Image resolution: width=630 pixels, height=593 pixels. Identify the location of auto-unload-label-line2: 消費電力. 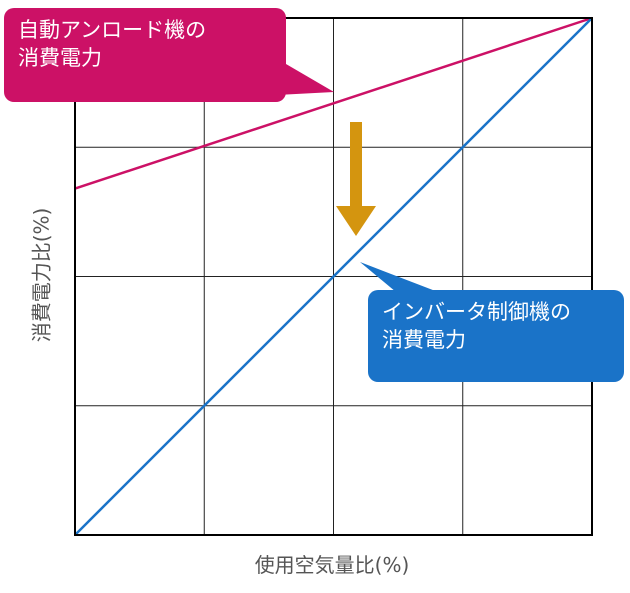
(60, 58).